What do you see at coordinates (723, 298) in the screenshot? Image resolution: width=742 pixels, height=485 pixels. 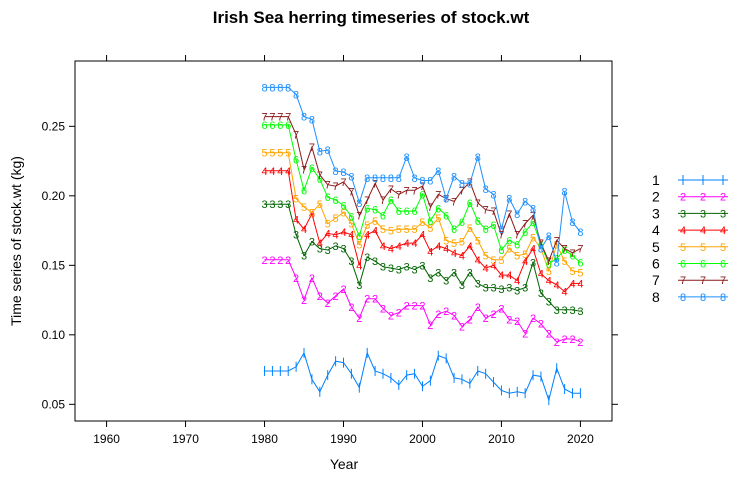 I see `legend-marker: 8` at bounding box center [723, 298].